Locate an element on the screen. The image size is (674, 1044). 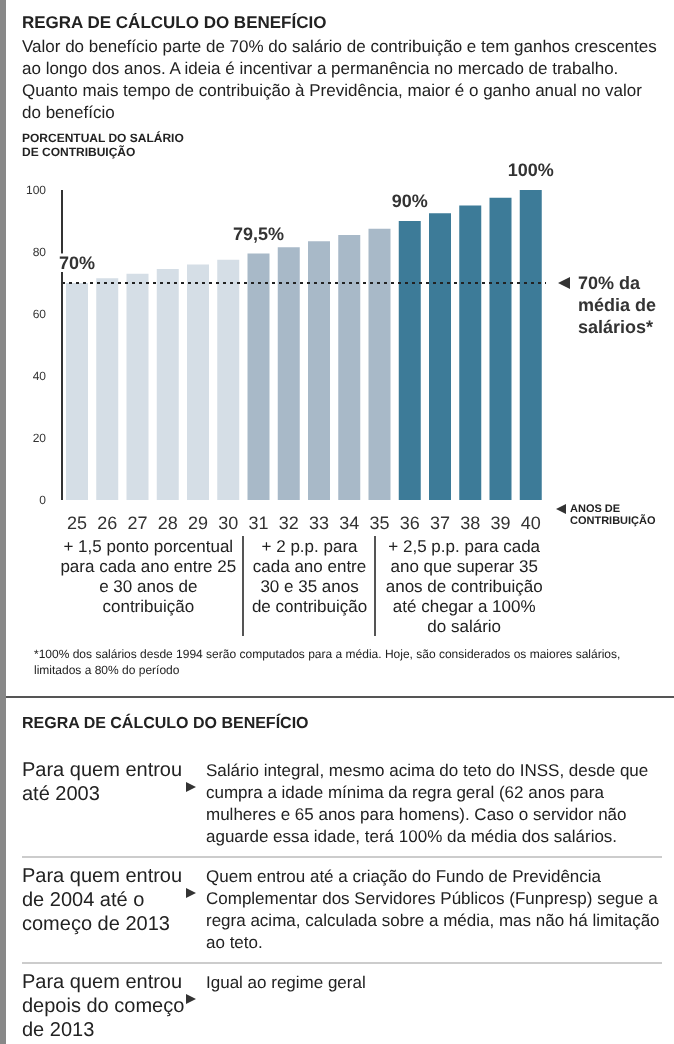
data-label: 90% is located at coordinates (409, 201).